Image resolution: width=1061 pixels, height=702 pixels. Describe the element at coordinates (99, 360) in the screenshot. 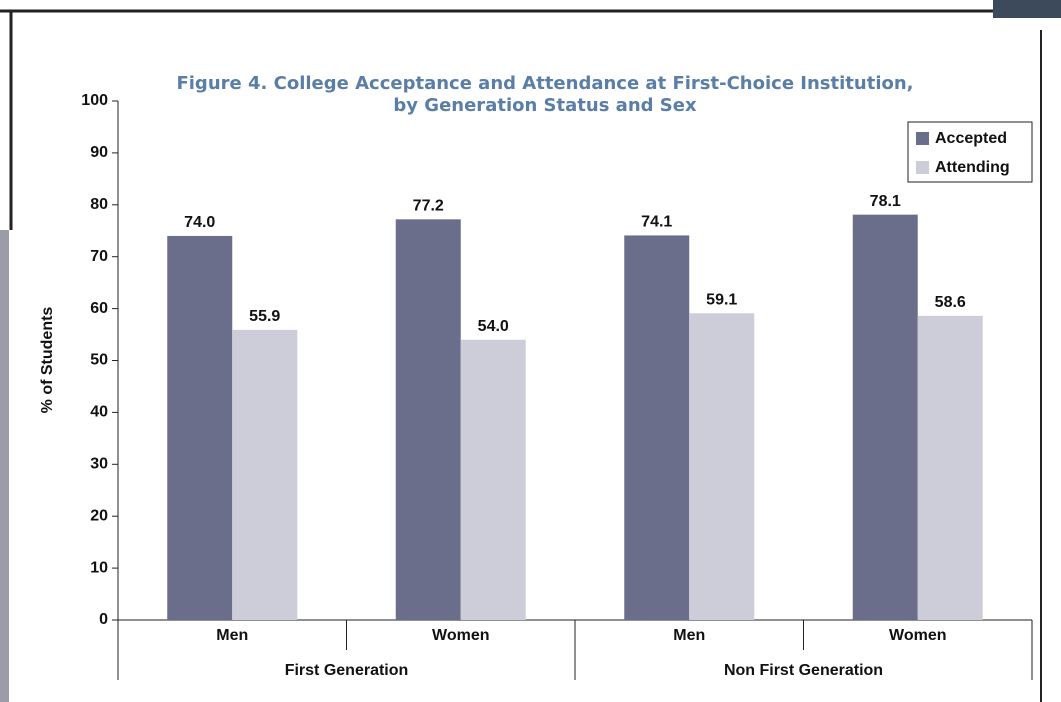

I see `y-tick-label: 50` at that location.